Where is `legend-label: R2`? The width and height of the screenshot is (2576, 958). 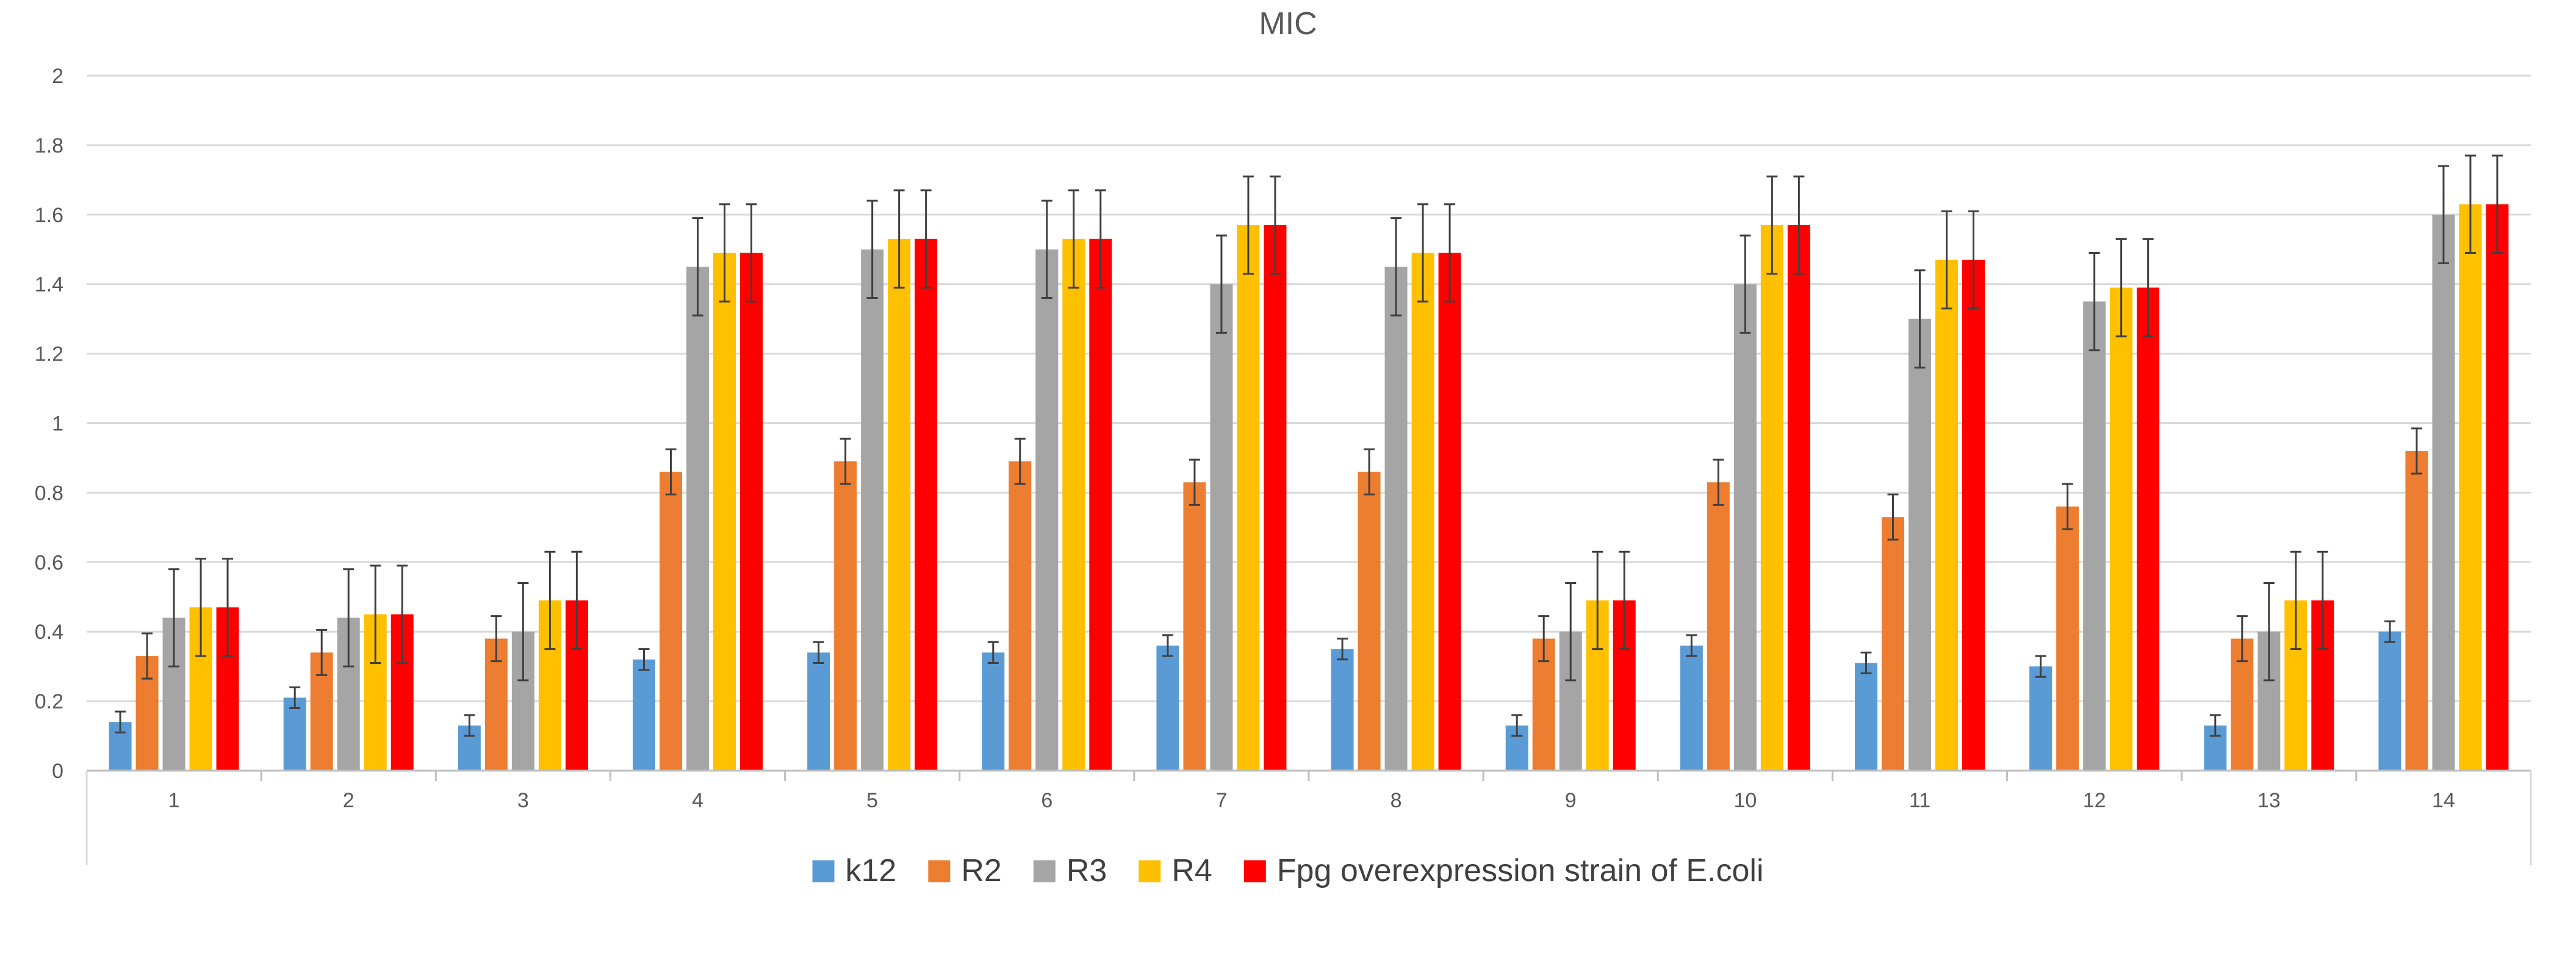
legend-label: R2 is located at coordinates (981, 870).